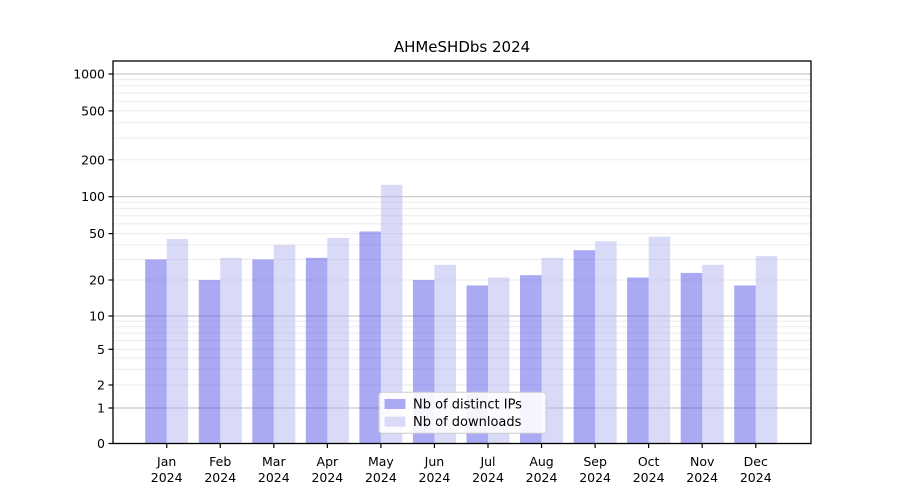 Image resolution: width=900 pixels, height=500 pixels. What do you see at coordinates (595, 461) in the screenshot?
I see `x-axis-tick-label-month: Sep` at bounding box center [595, 461].